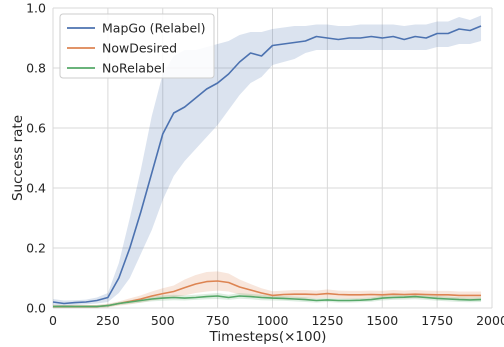  Describe the element at coordinates (108, 320) in the screenshot. I see `x-tick-label: 250` at that location.